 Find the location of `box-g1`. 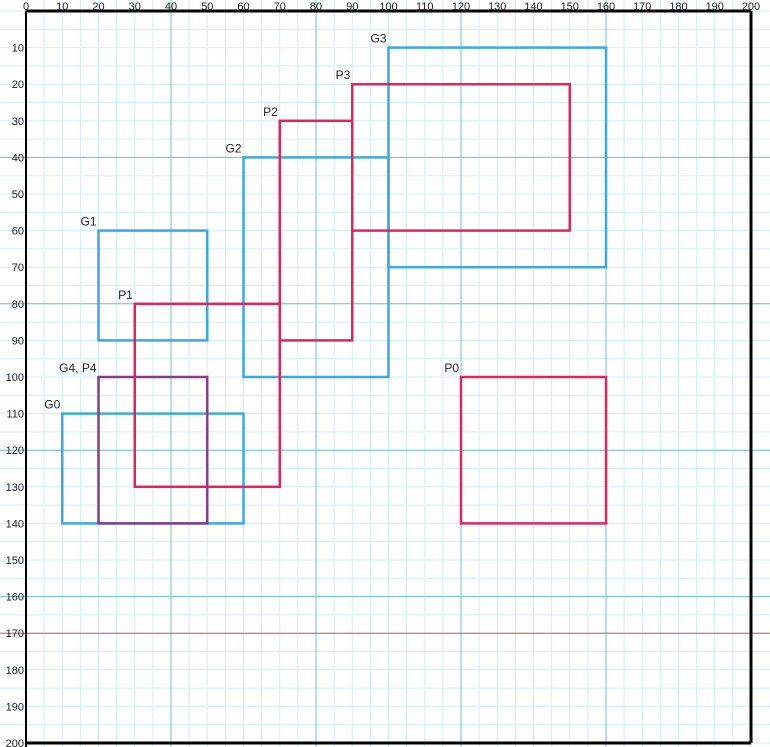

box-g1 is located at coordinates (153, 285).